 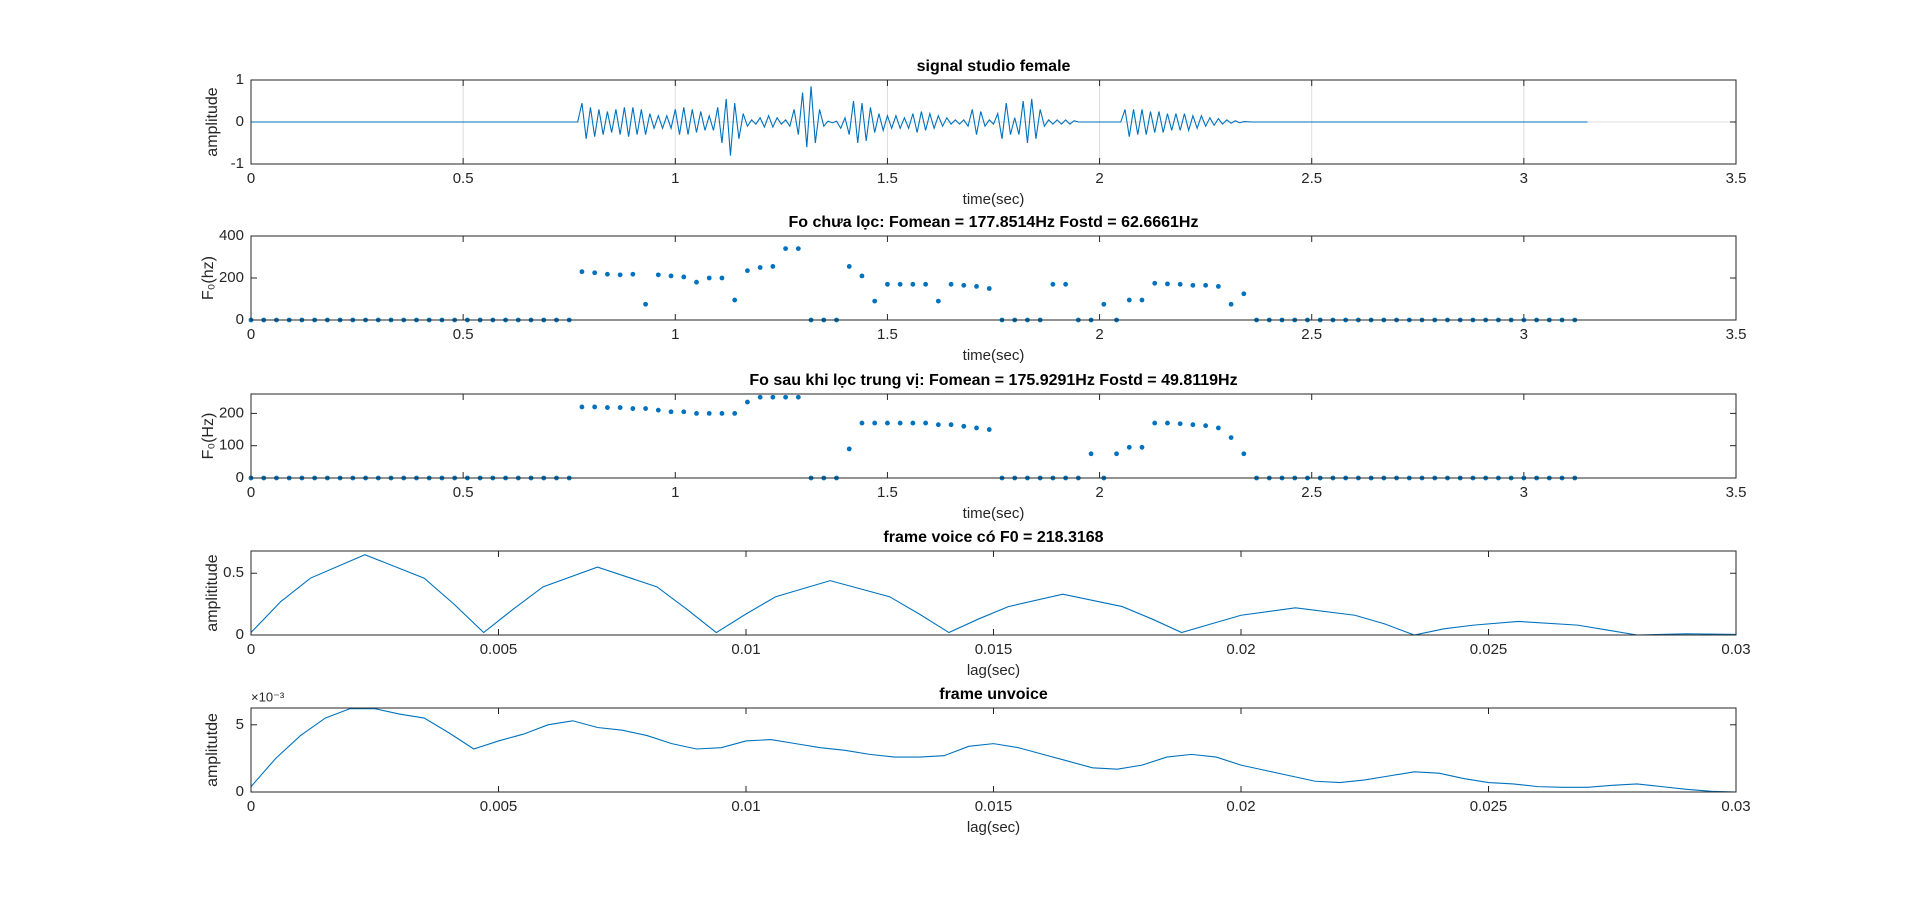 I want to click on title: signal studio female, so click(x=994, y=66).